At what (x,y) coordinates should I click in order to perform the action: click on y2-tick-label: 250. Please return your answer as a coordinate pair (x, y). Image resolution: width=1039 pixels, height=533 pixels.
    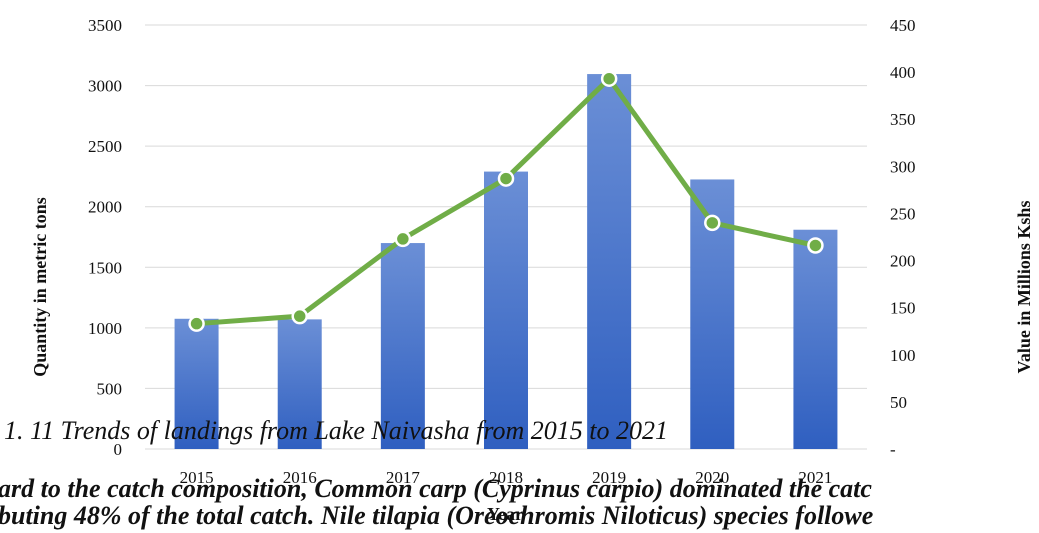
    Looking at the image, I should click on (903, 213).